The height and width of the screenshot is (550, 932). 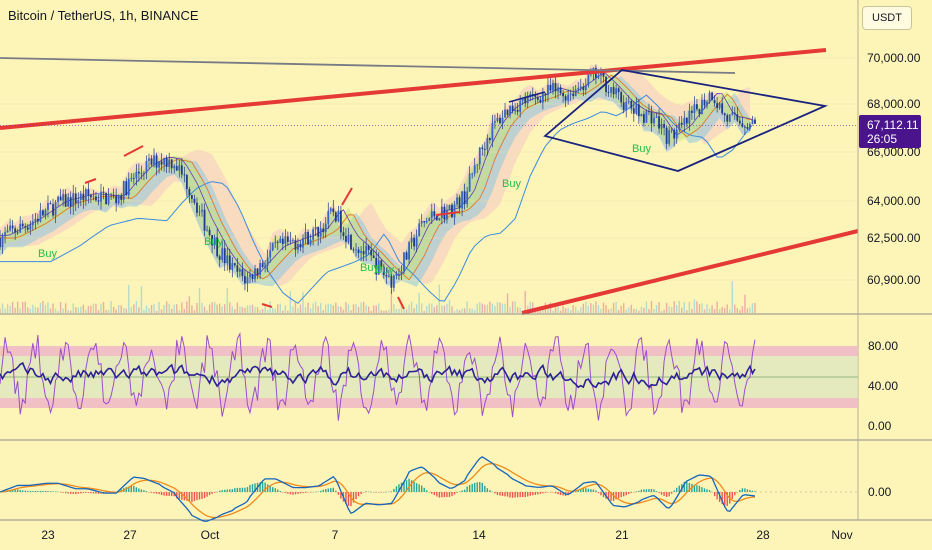 What do you see at coordinates (894, 280) in the screenshot?
I see `price-tick-label: 60,900.00` at bounding box center [894, 280].